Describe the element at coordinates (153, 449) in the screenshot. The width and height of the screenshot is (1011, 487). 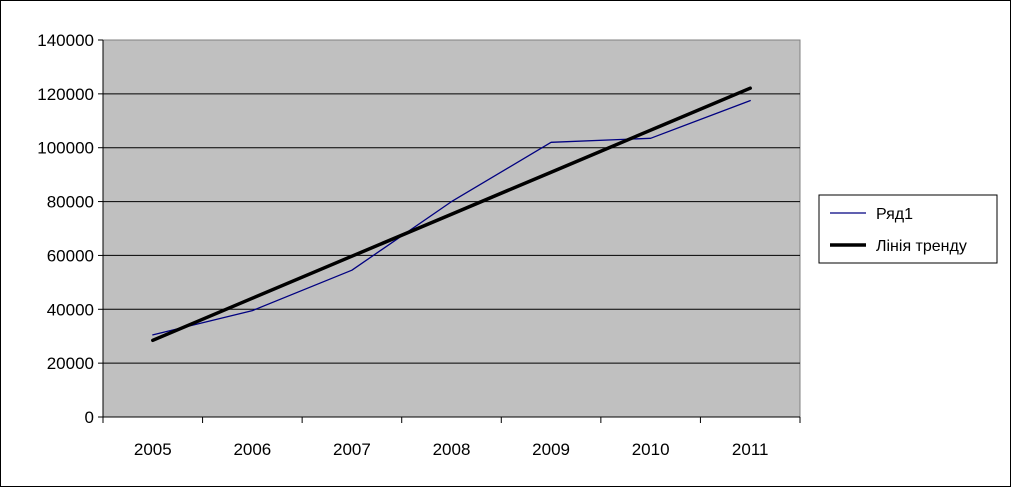
I see `x-tick-label-2005: 2005` at that location.